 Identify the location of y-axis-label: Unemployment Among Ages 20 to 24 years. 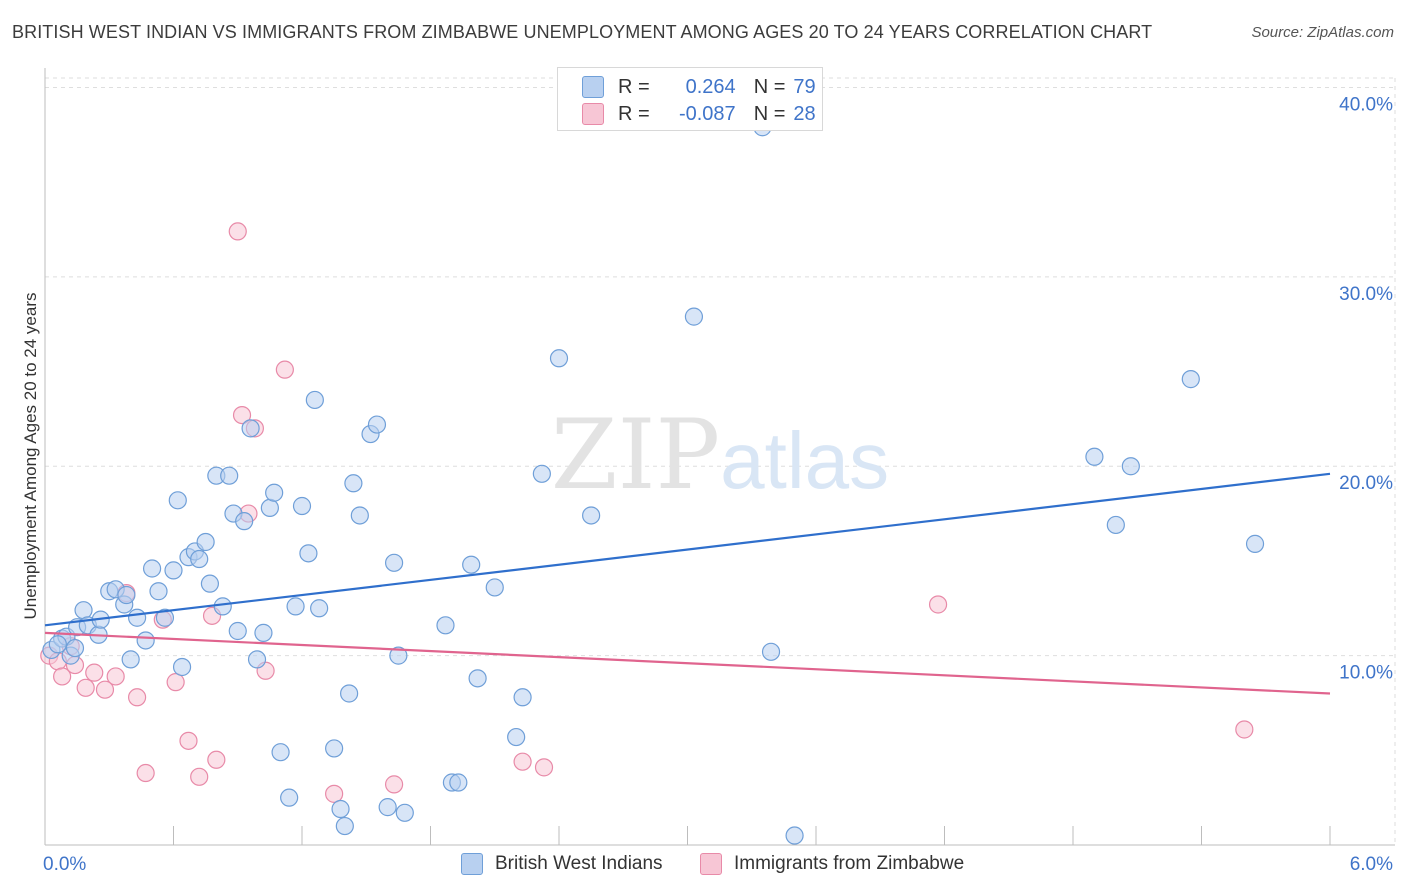
(30, 456).